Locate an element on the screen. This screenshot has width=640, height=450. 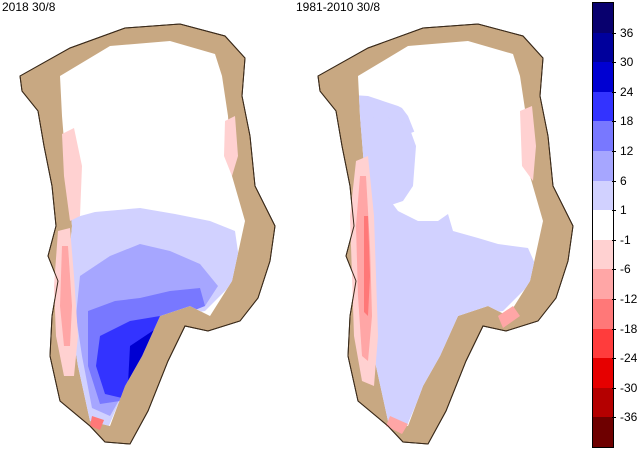
colorbar-label: 30 is located at coordinates (627, 62).